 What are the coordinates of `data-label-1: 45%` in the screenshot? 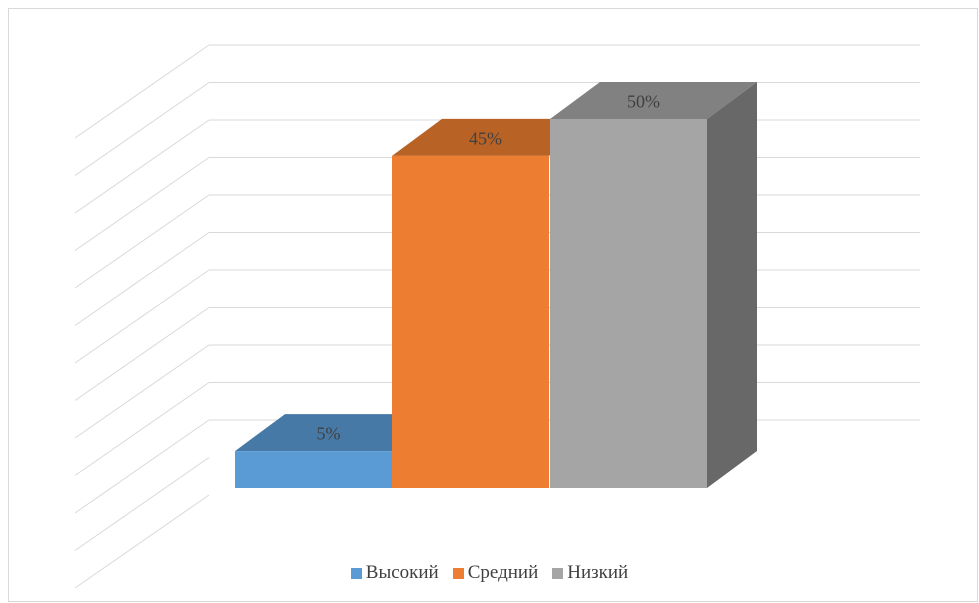 It's located at (485, 138).